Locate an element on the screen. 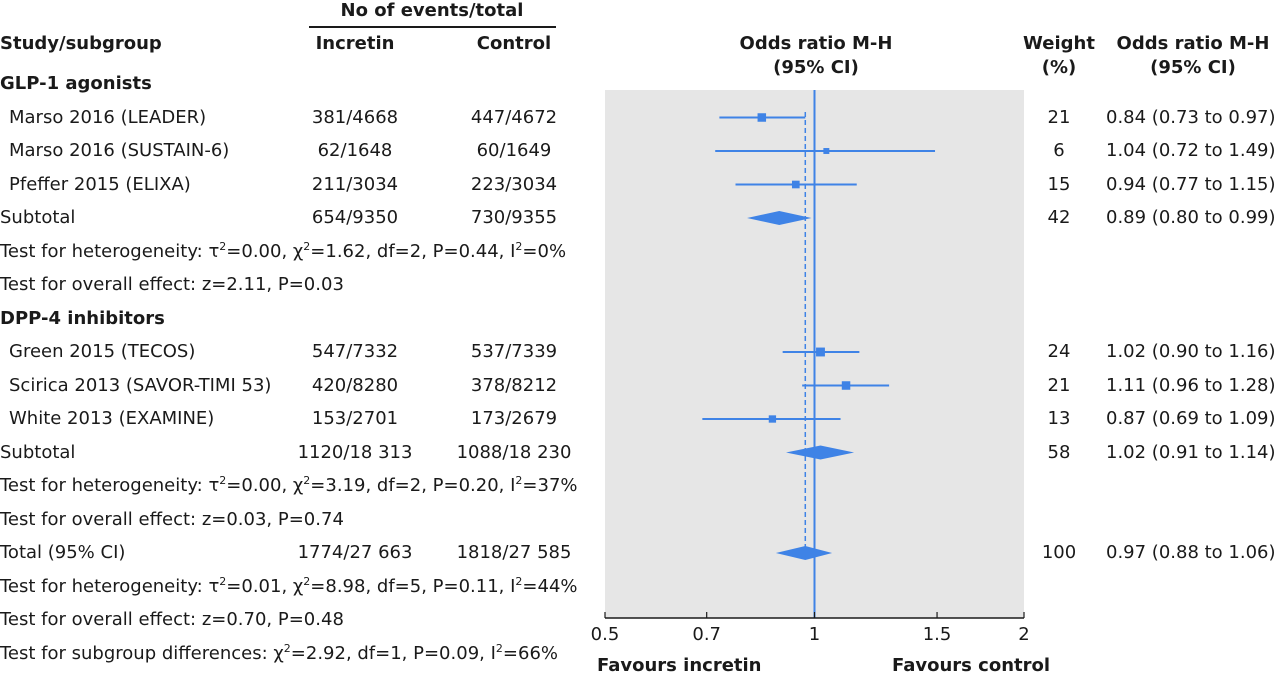  control-events: 173/2679 is located at coordinates (514, 418).